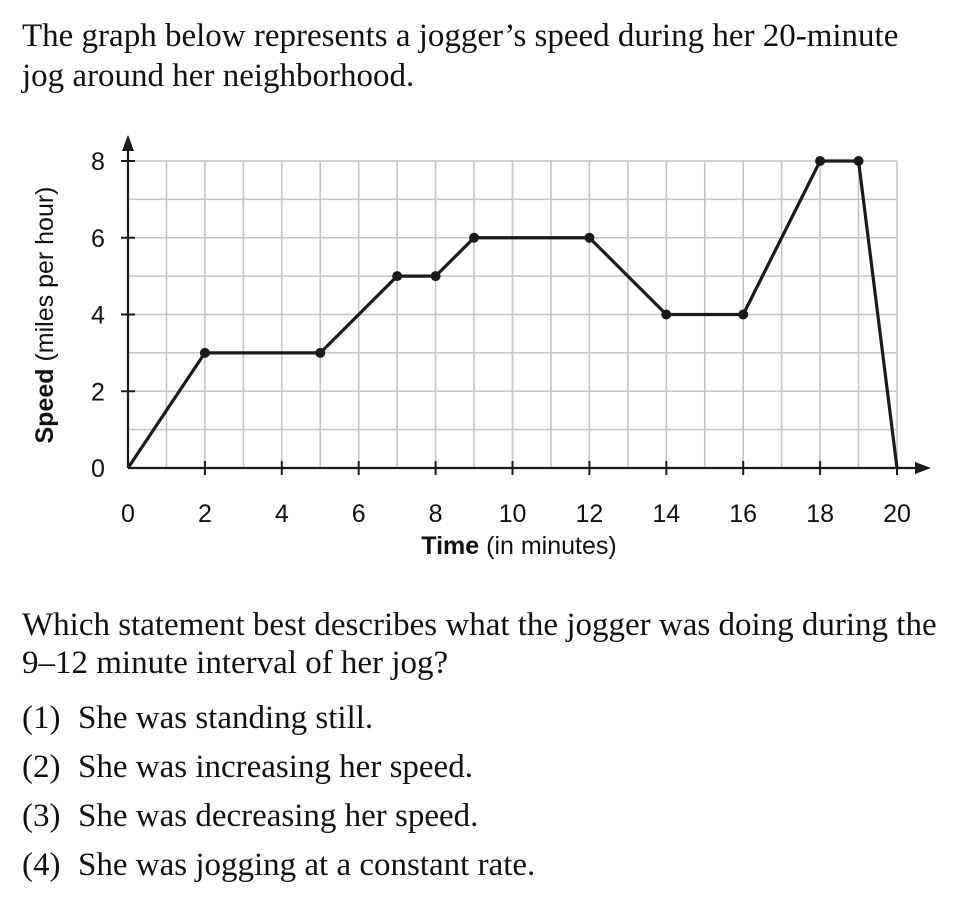 This screenshot has height=906, width=960. I want to click on choice-4: (4) She was jogging at a constant rate., so click(278, 867).